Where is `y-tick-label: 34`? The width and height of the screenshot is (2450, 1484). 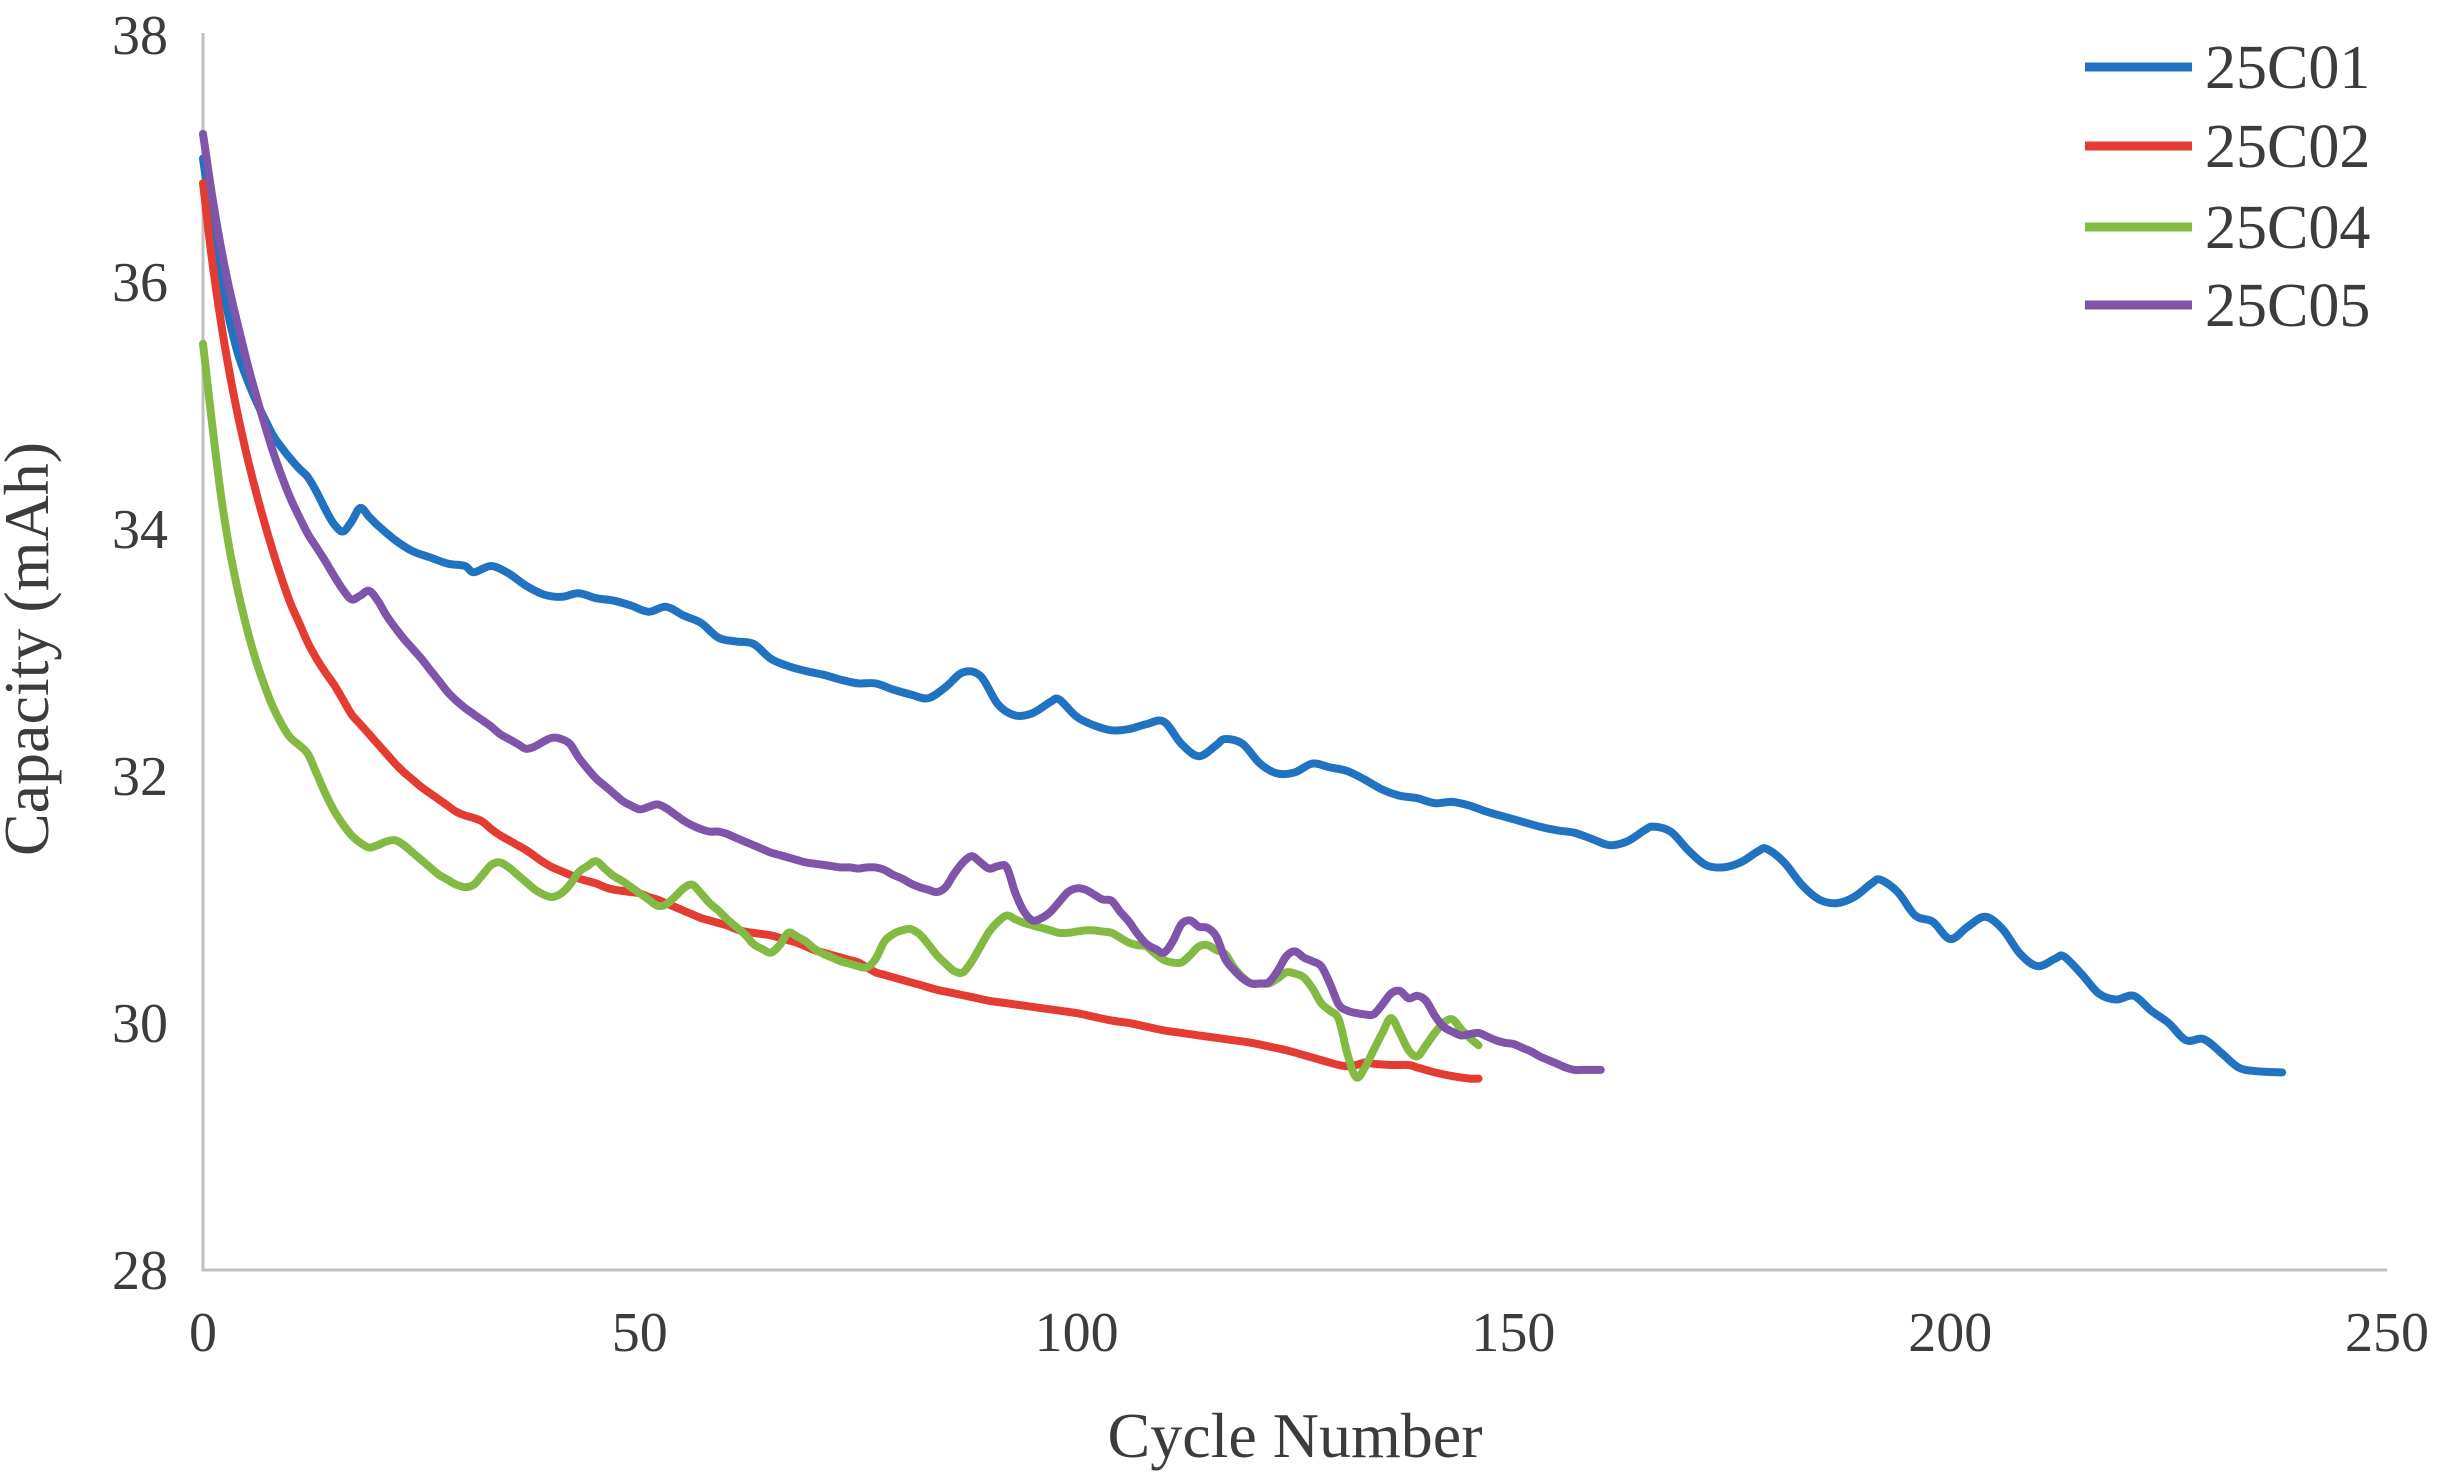 y-tick-label: 34 is located at coordinates (140, 530).